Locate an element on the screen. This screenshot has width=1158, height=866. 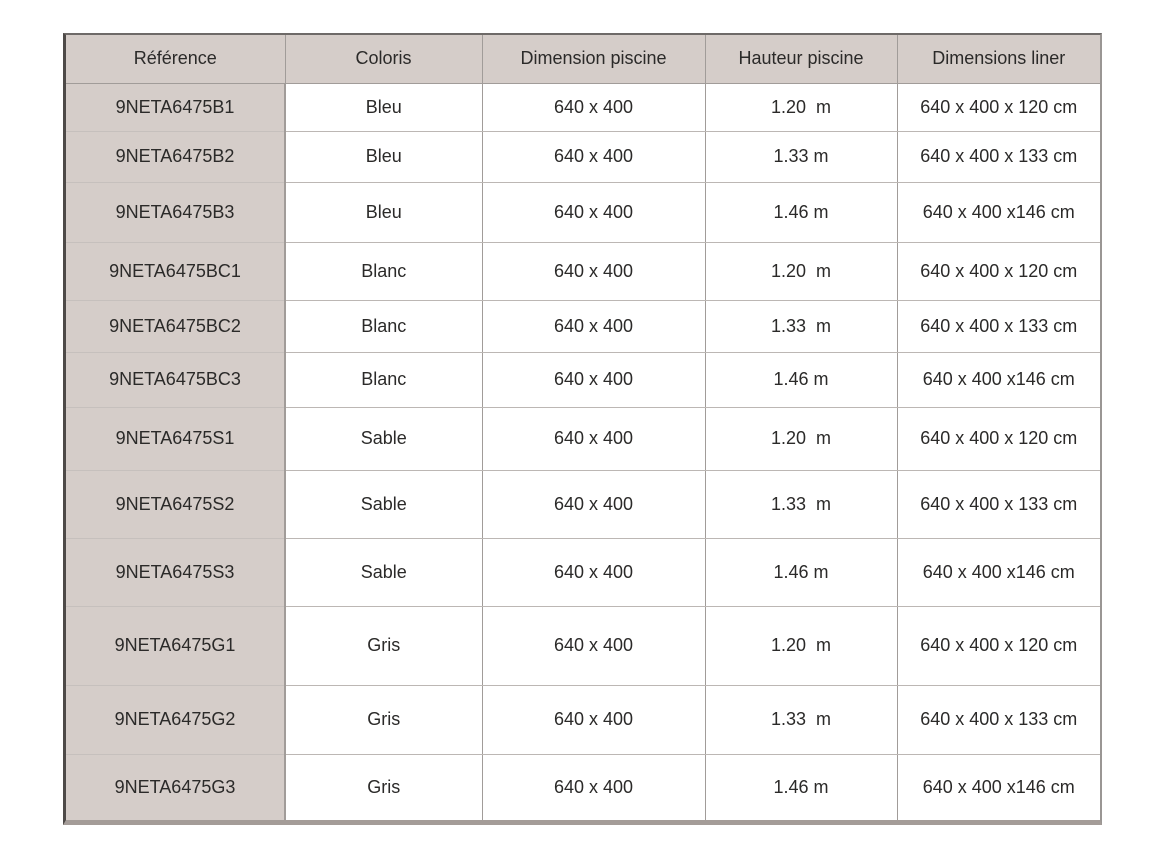
header-cell-dimension-piscine: Dimension piscine is located at coordinates (594, 59).